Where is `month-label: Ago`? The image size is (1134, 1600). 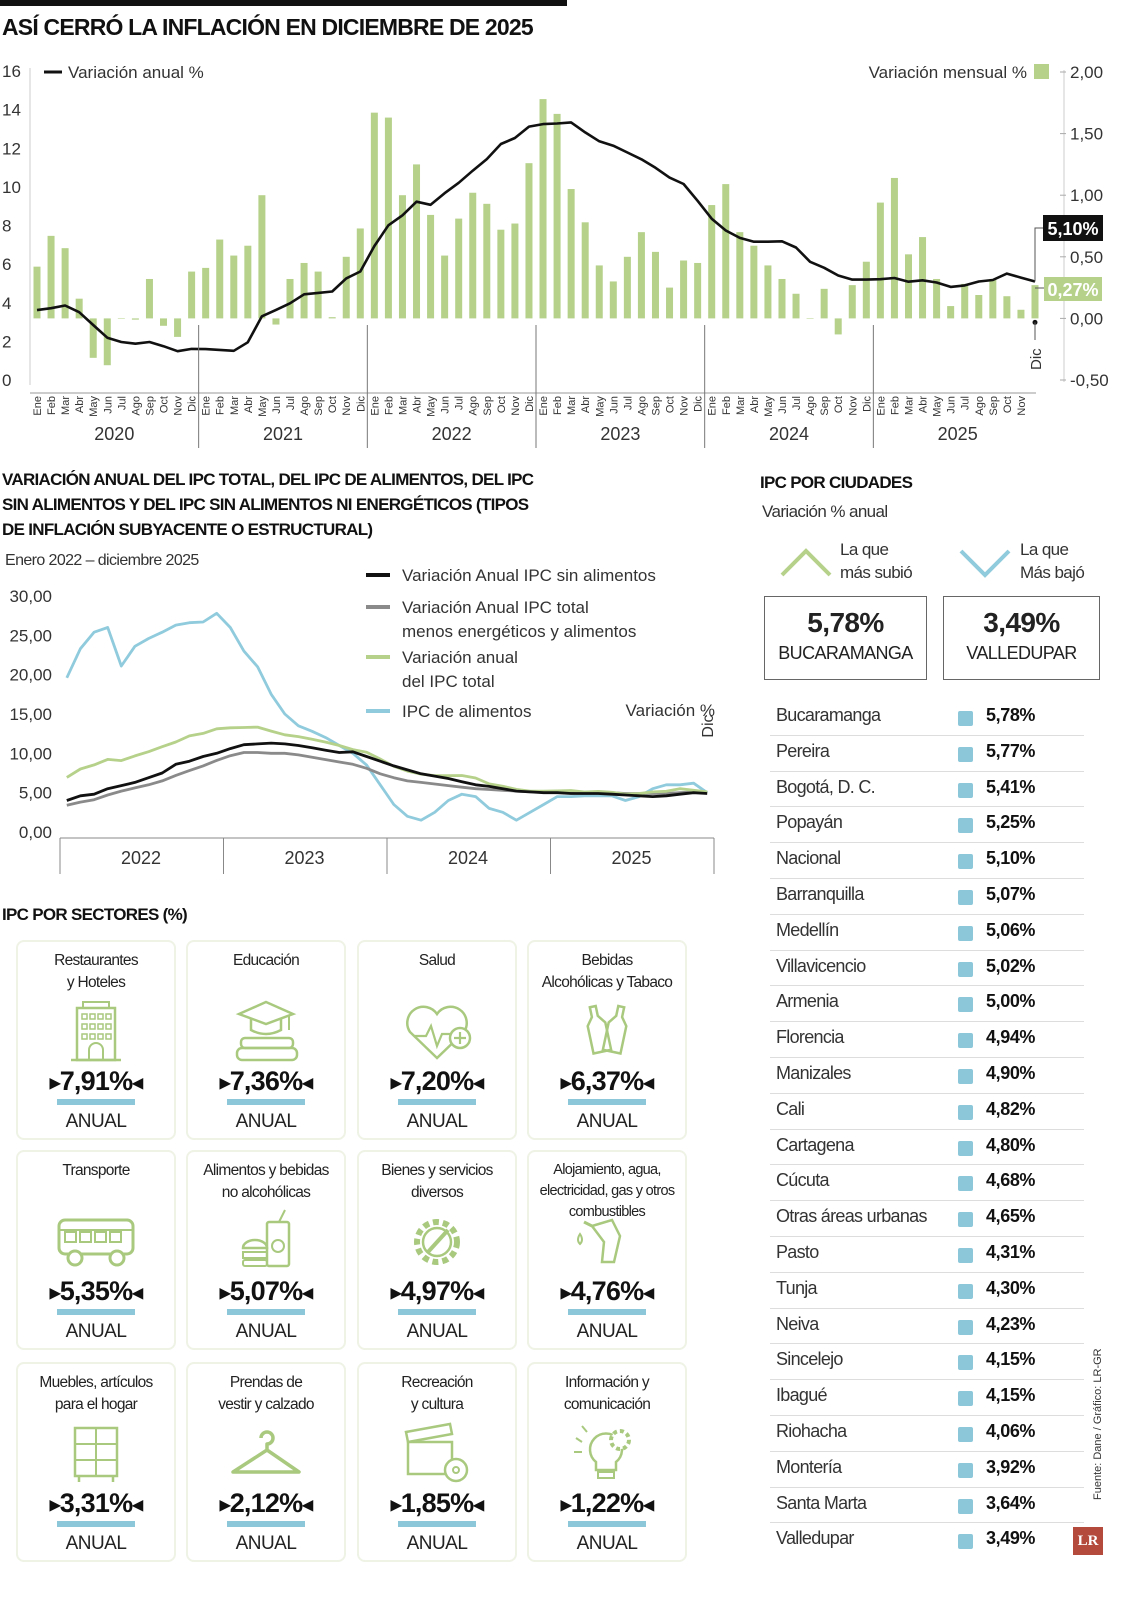 month-label: Ago is located at coordinates (474, 406).